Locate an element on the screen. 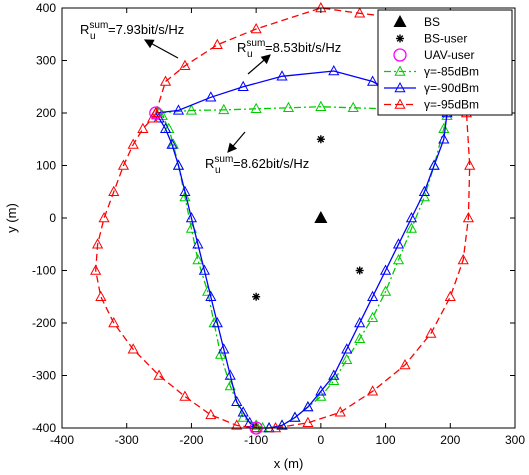 This screenshot has height=475, width=529. legend-label: γ=-85dBm is located at coordinates (451, 72).